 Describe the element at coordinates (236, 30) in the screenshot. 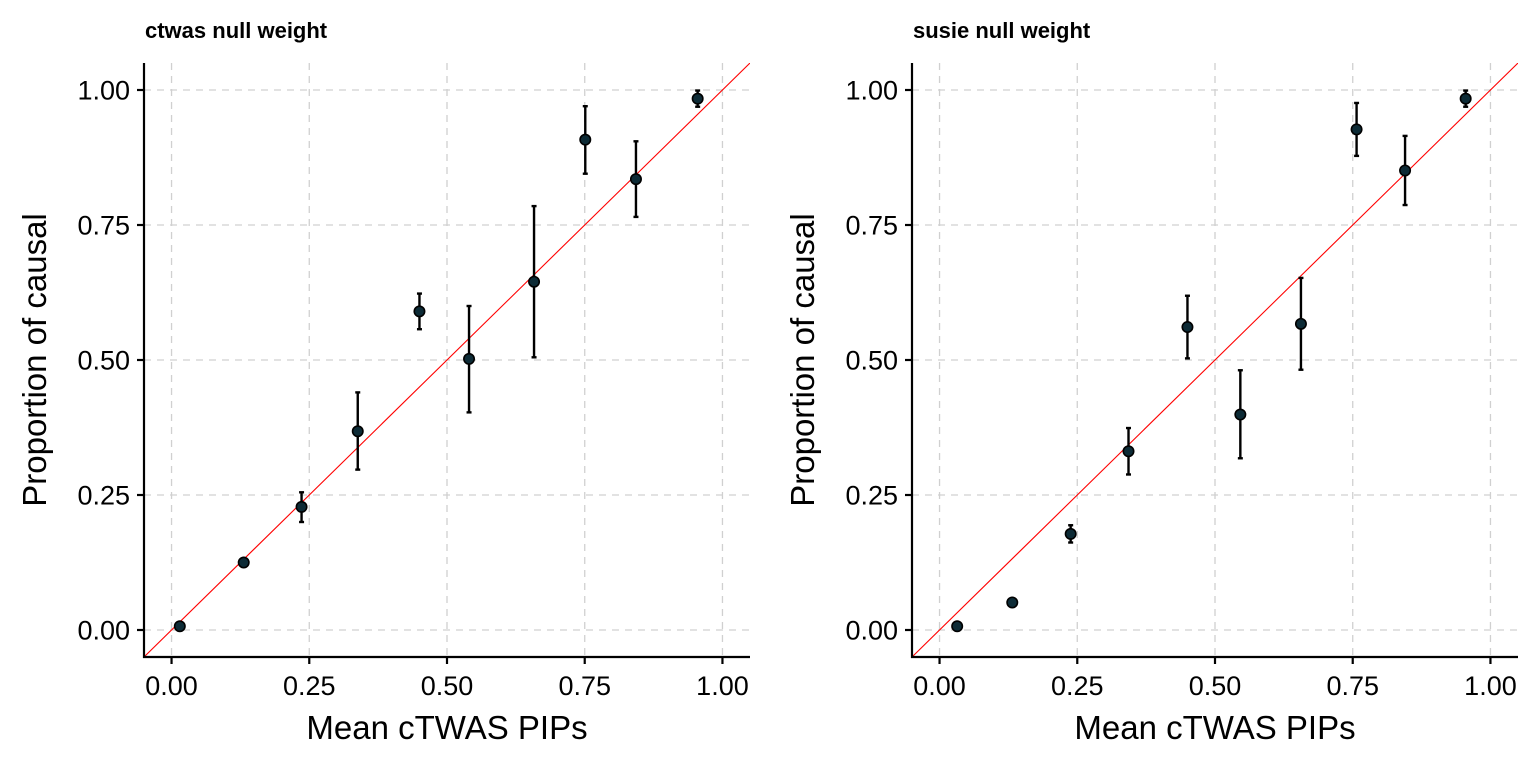

I see `panel-title: ctwas null weight` at that location.